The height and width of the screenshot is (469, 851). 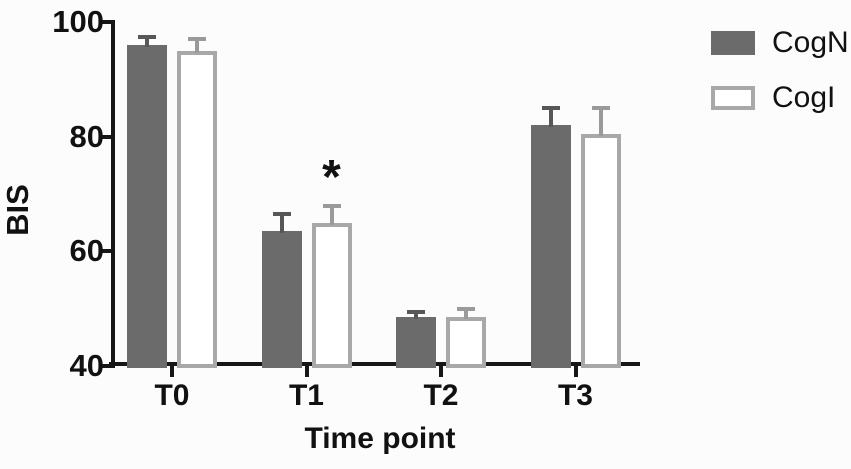 I want to click on y-tick-label-40: 40, so click(x=86, y=365).